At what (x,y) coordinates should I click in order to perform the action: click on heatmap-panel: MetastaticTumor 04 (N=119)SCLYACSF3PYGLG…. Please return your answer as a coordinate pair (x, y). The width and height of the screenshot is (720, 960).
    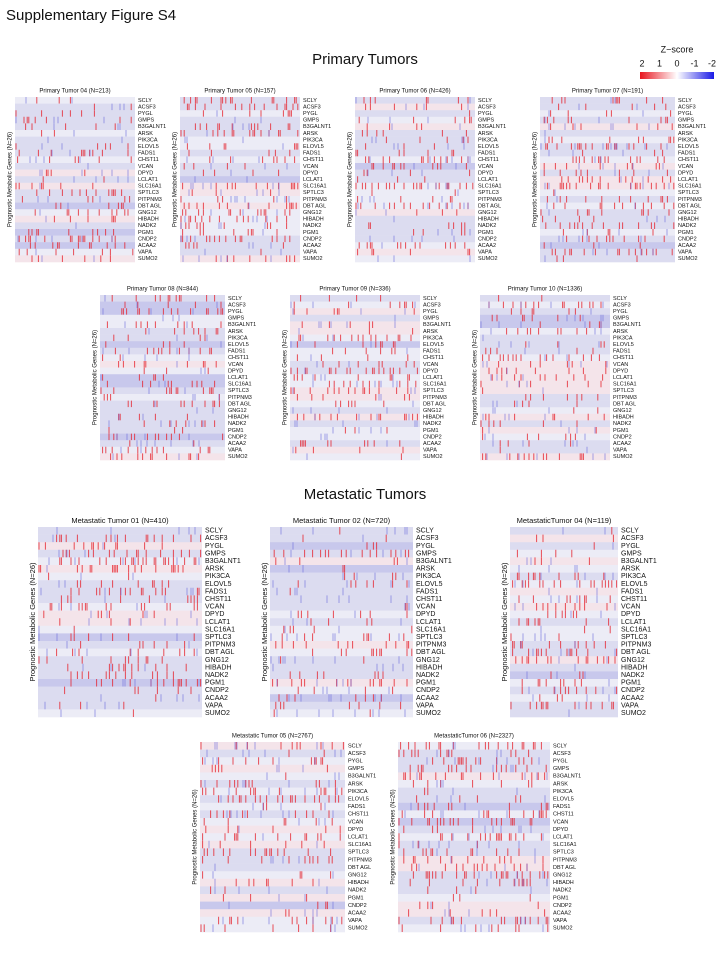
    Looking at the image, I should click on (578, 617).